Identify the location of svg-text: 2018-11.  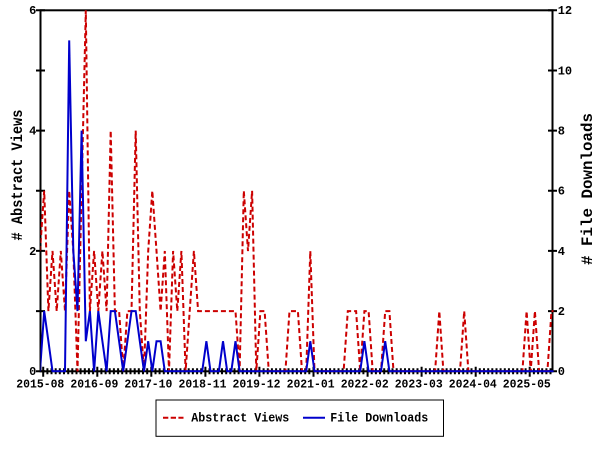
(203, 385).